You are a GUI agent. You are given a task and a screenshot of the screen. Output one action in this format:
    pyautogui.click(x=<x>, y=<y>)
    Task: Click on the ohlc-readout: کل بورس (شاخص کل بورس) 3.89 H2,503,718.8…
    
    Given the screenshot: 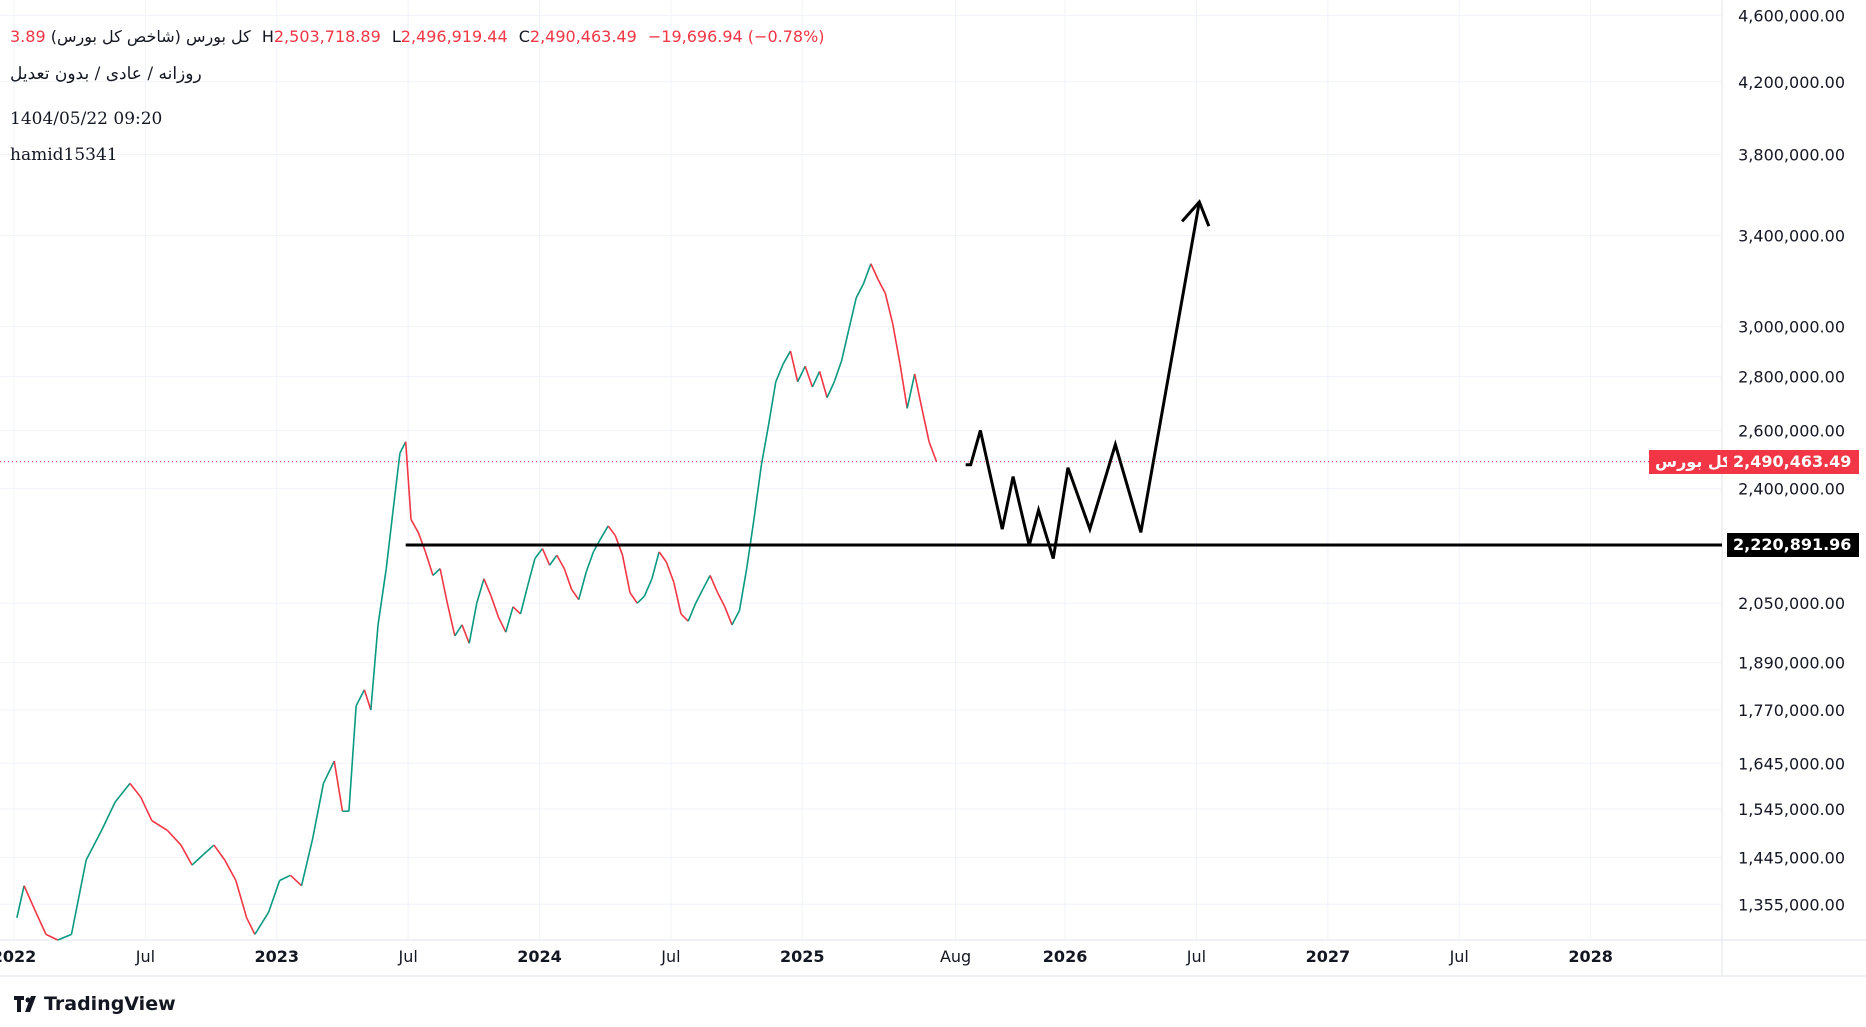 What is the action you would take?
    pyautogui.click(x=417, y=36)
    